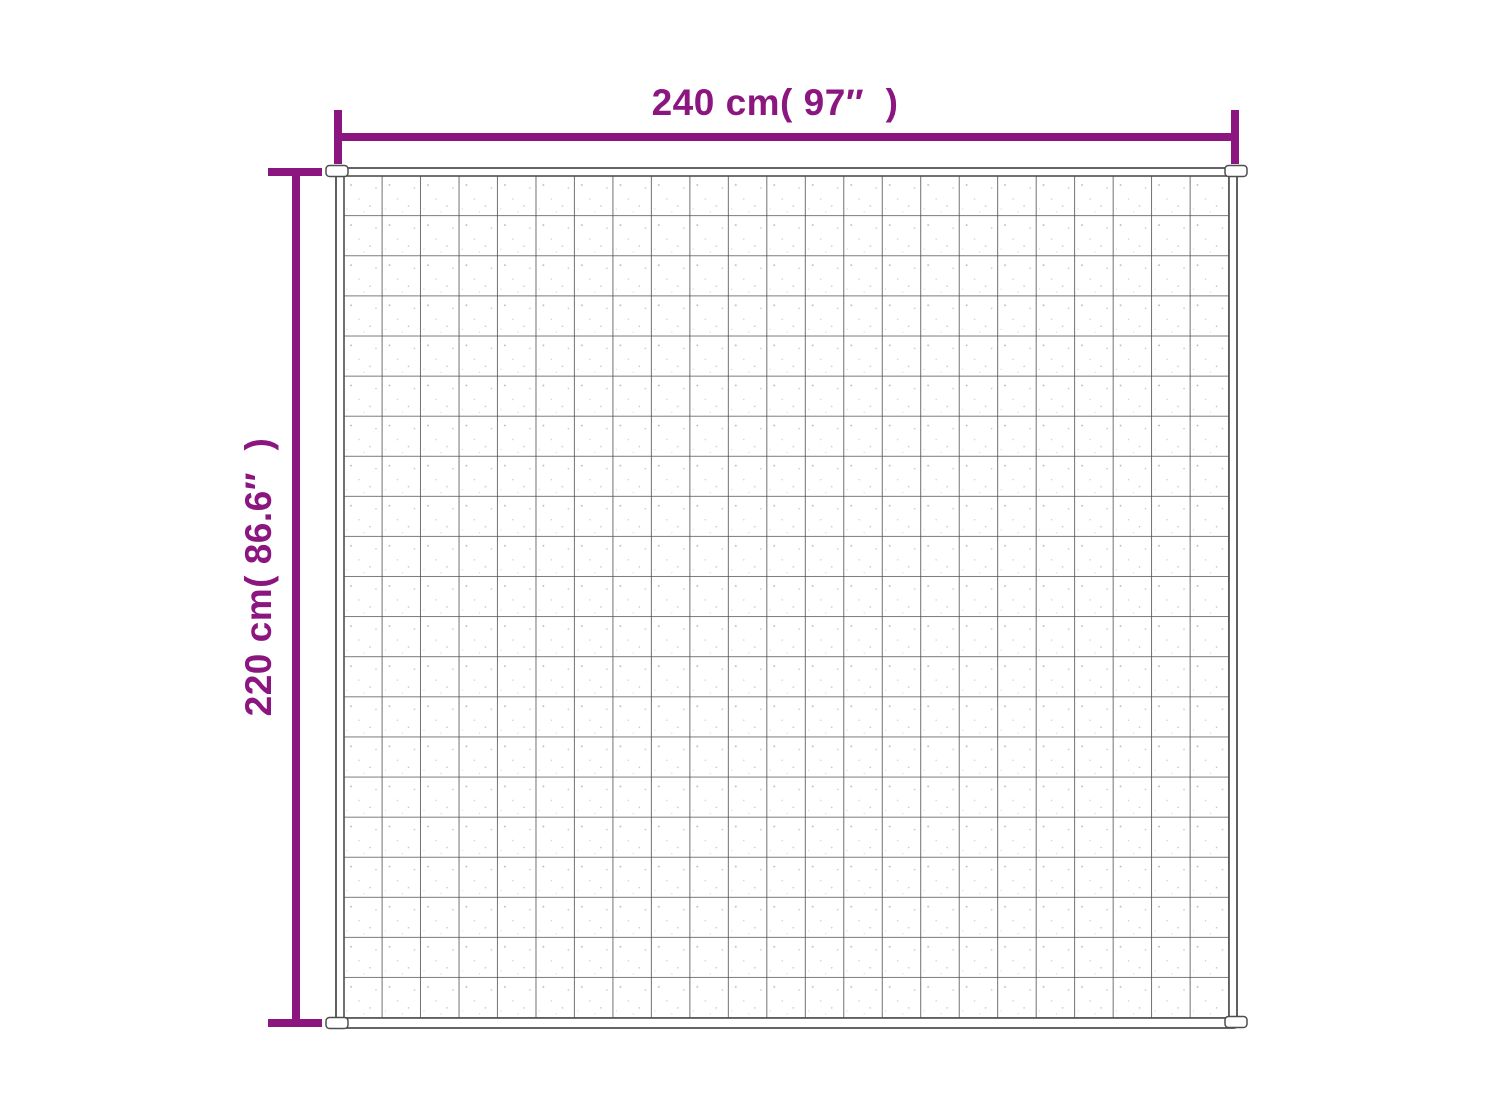 The height and width of the screenshot is (1114, 1486). What do you see at coordinates (1235, 137) in the screenshot?
I see `width-dimension-endcap-right` at bounding box center [1235, 137].